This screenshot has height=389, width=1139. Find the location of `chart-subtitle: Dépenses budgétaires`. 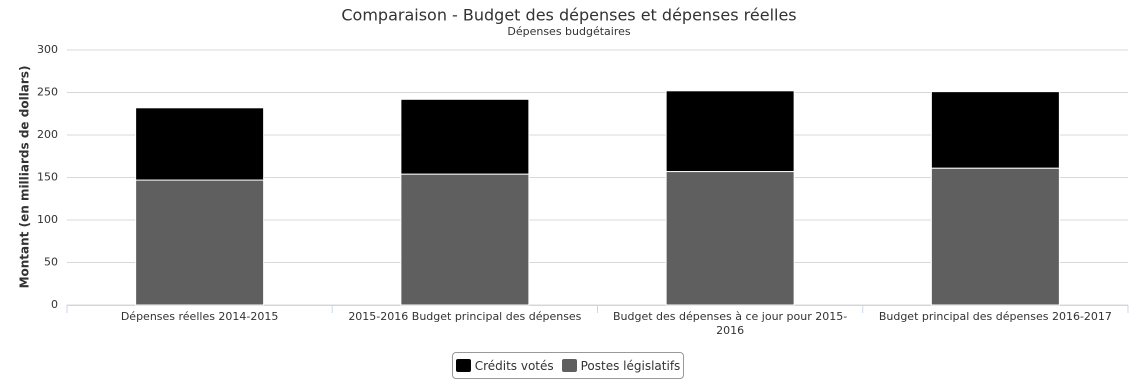

chart-subtitle: Dépenses budgétaires is located at coordinates (569, 31).